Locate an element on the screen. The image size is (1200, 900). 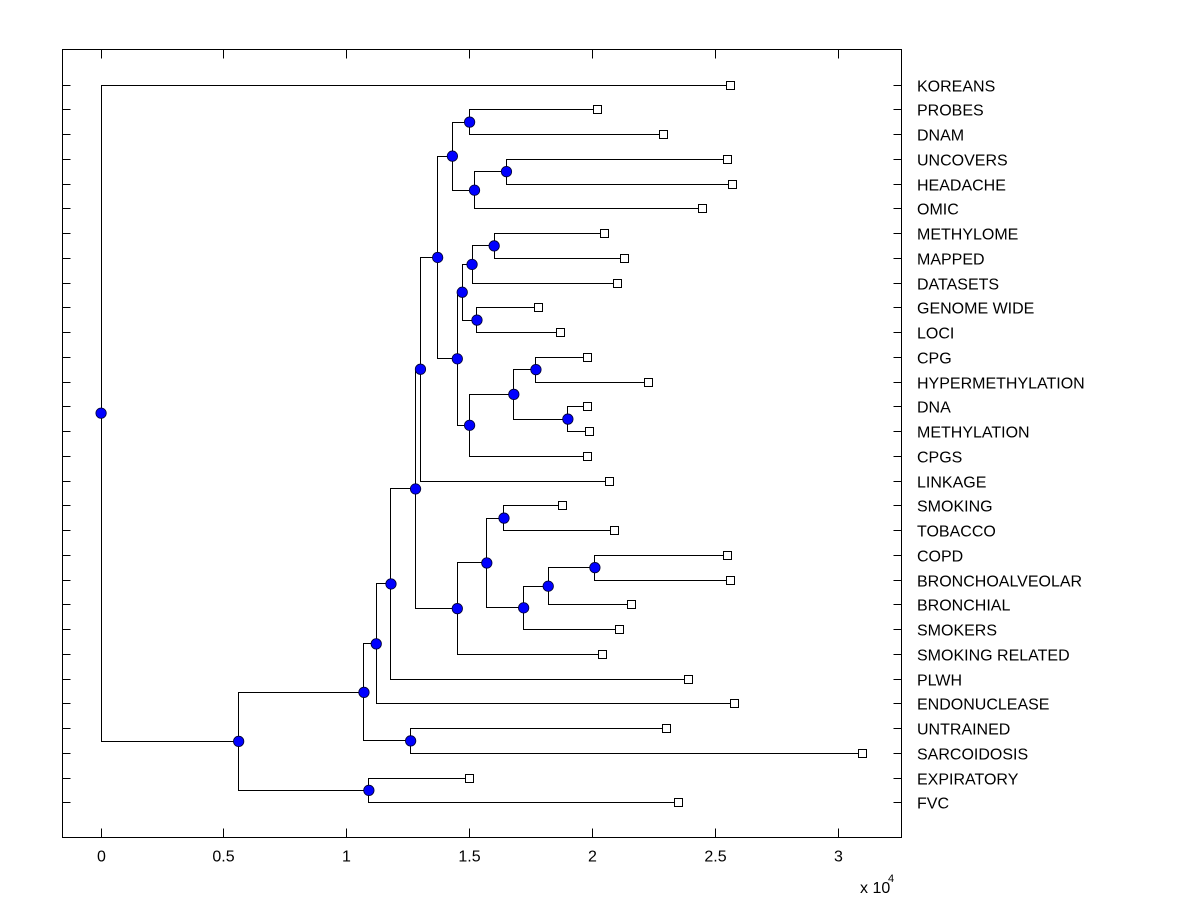
x-tick-label: 1.5 is located at coordinates (469, 857).